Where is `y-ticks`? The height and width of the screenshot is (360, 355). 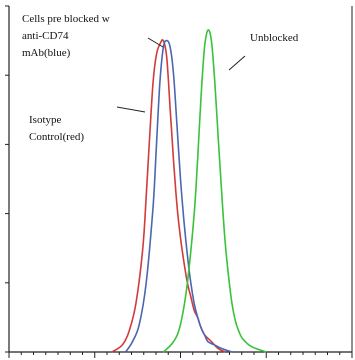 y-ticks is located at coordinates (7, 179).